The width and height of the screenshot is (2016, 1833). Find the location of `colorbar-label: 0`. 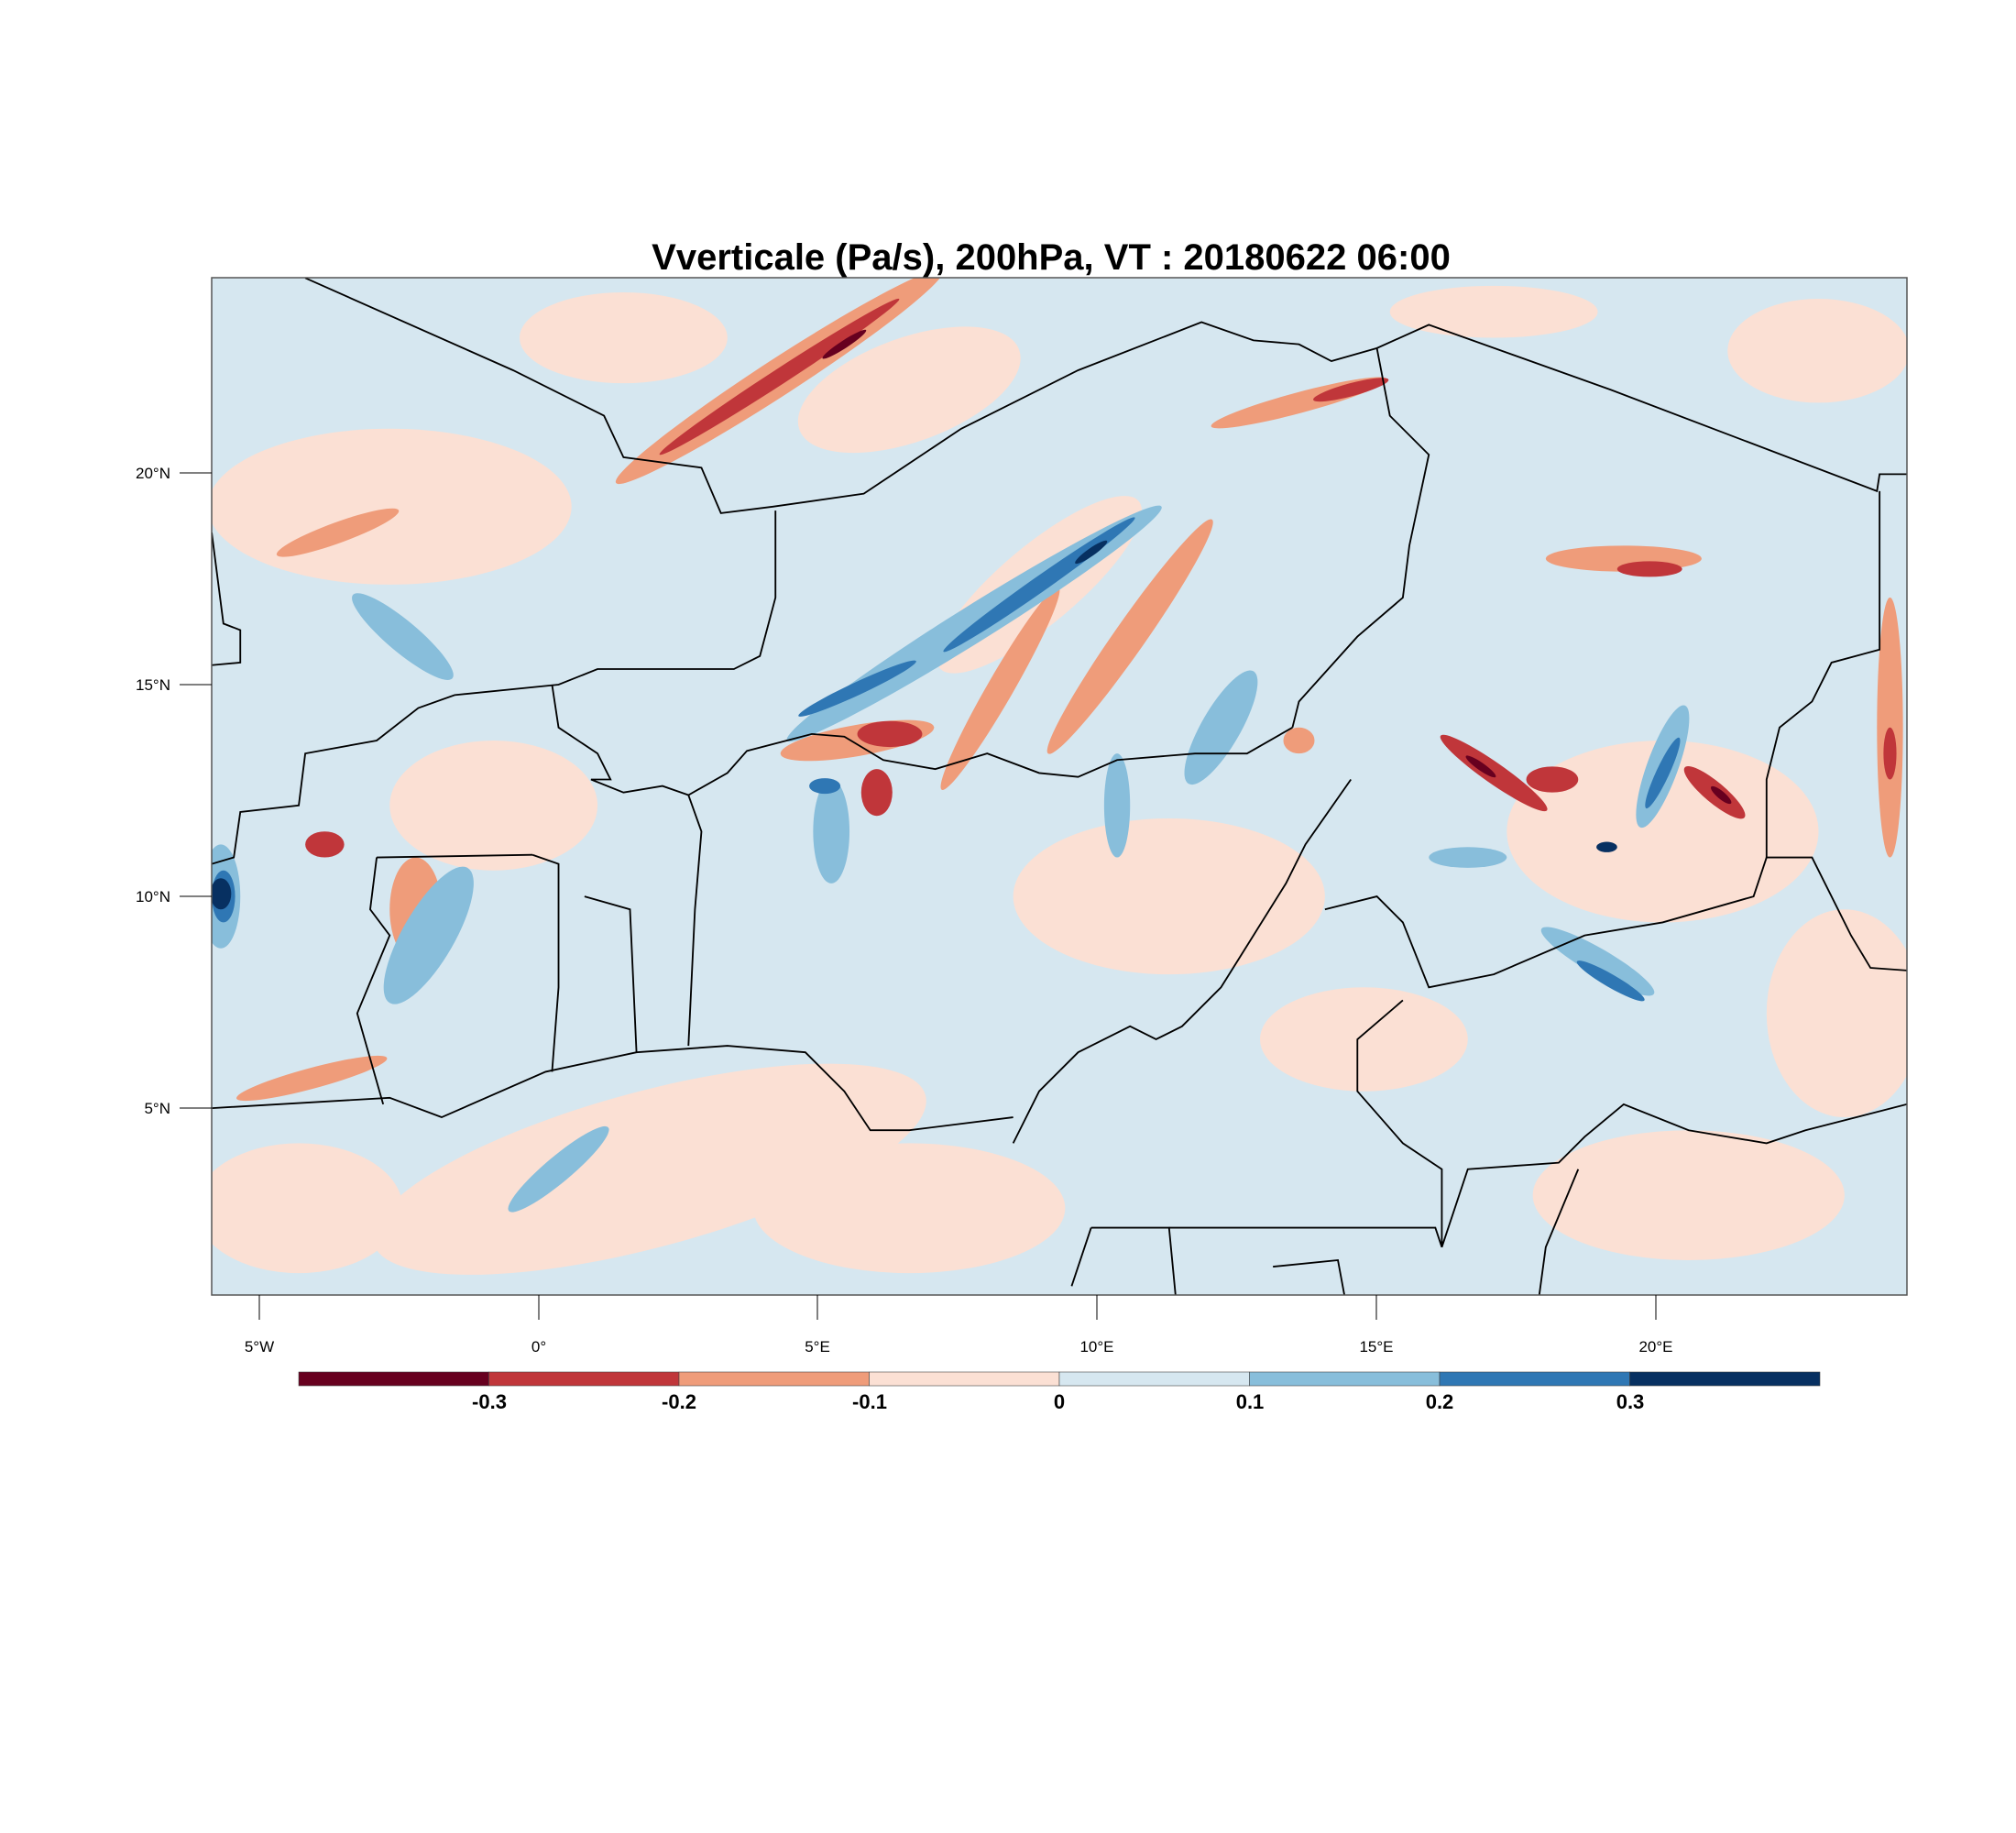

colorbar-label: 0 is located at coordinates (1059, 1401).